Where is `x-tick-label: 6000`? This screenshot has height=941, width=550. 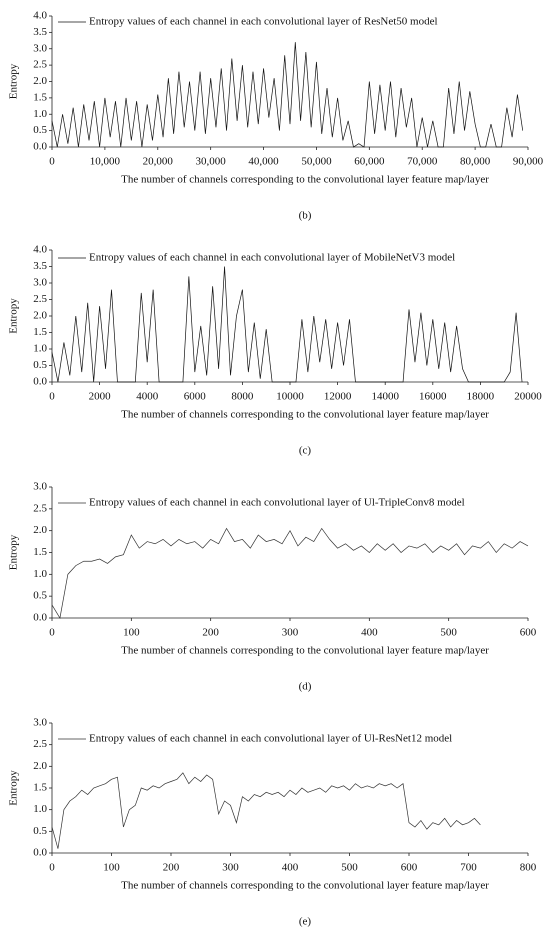 x-tick-label: 6000 is located at coordinates (195, 397).